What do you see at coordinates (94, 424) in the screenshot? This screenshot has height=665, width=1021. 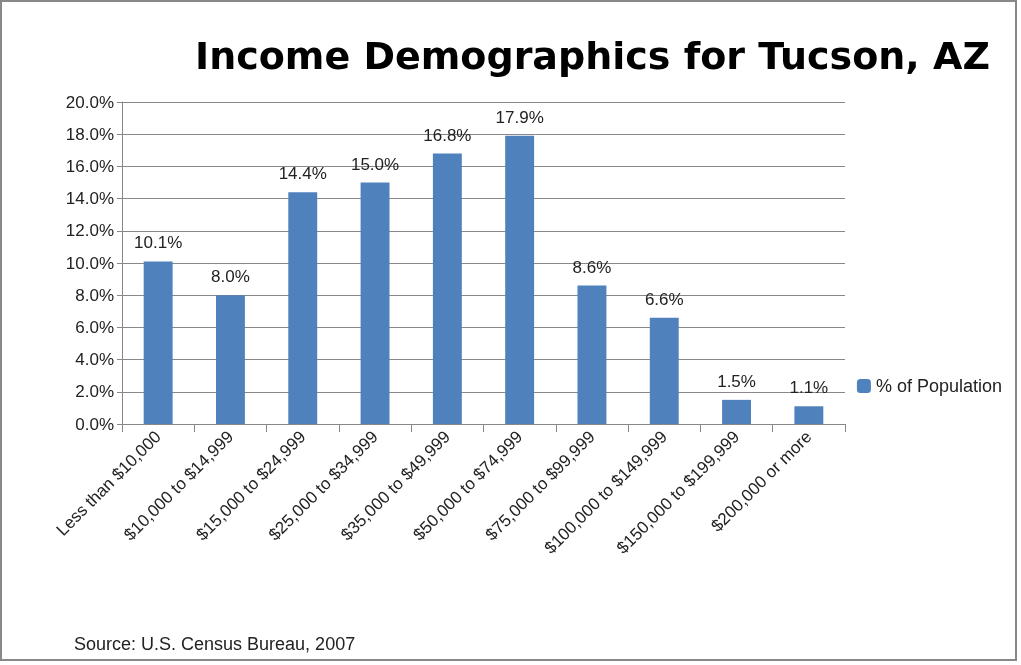 I see `y-tick-label: 0.0%` at bounding box center [94, 424].